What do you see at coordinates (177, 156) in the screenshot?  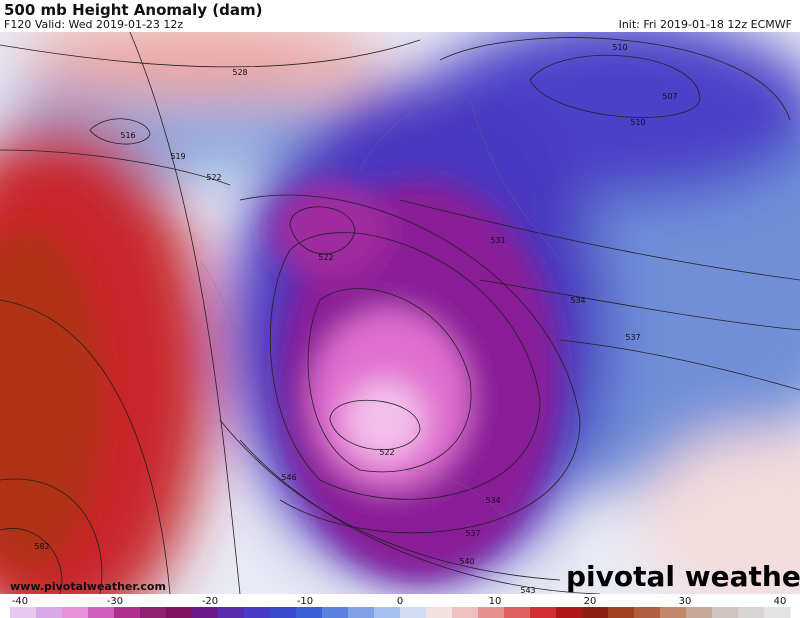 I see `contour-label: 519` at bounding box center [177, 156].